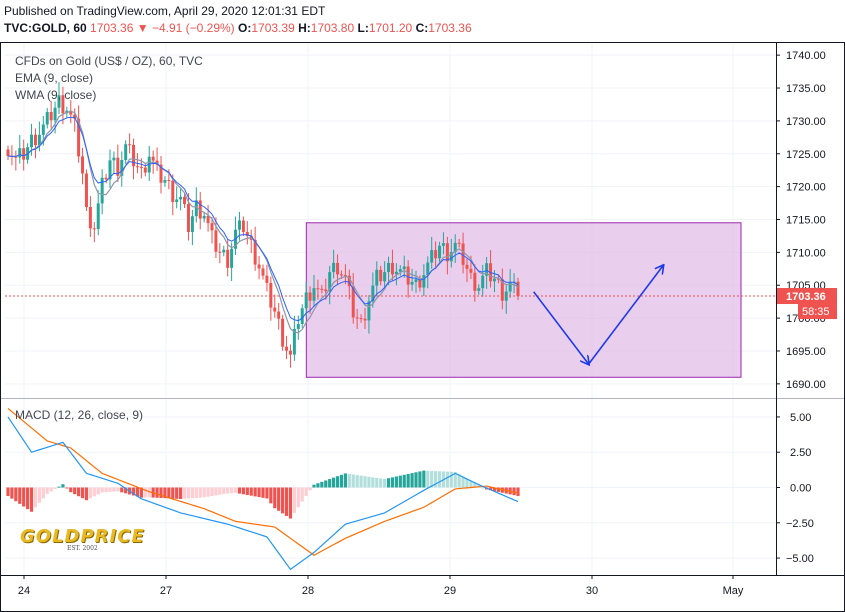 This screenshot has height=612, width=845. What do you see at coordinates (273, 28) in the screenshot?
I see `open-value: 1703.39` at bounding box center [273, 28].